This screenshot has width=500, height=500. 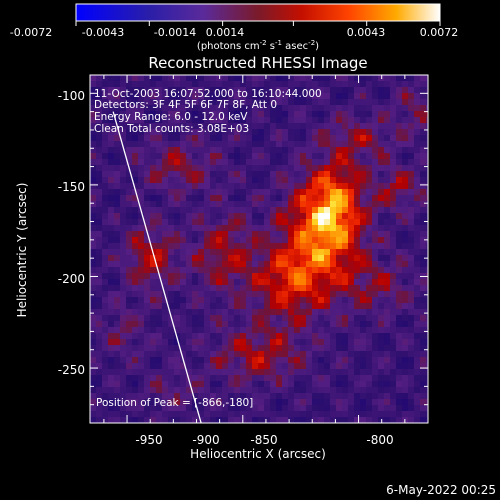 What do you see at coordinates (148, 440) in the screenshot?
I see `x-tick-label: -950` at bounding box center [148, 440].